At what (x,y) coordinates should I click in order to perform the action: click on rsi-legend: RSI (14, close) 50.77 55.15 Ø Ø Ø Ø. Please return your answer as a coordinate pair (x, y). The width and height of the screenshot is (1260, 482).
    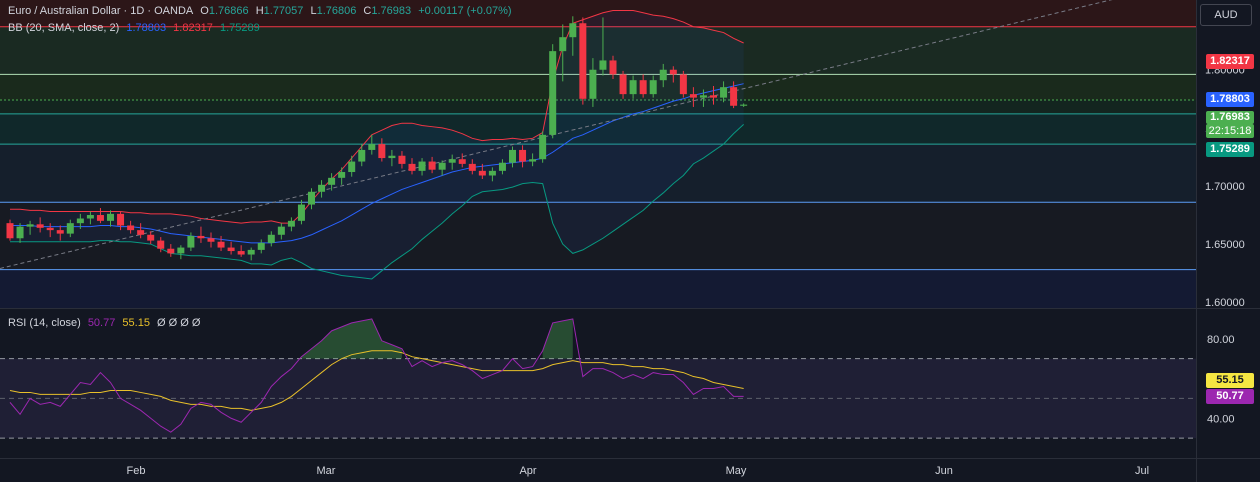
    Looking at the image, I should click on (106, 323).